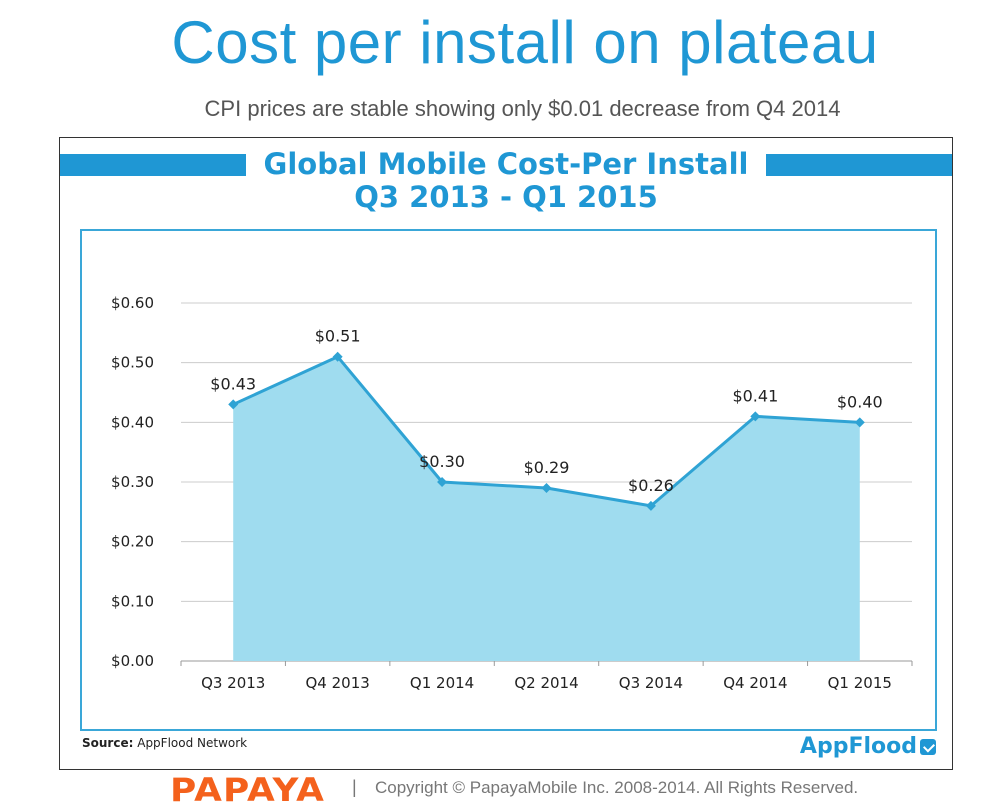 This screenshot has width=1000, height=809. What do you see at coordinates (108, 743) in the screenshot?
I see `source-label: Source:` at bounding box center [108, 743].